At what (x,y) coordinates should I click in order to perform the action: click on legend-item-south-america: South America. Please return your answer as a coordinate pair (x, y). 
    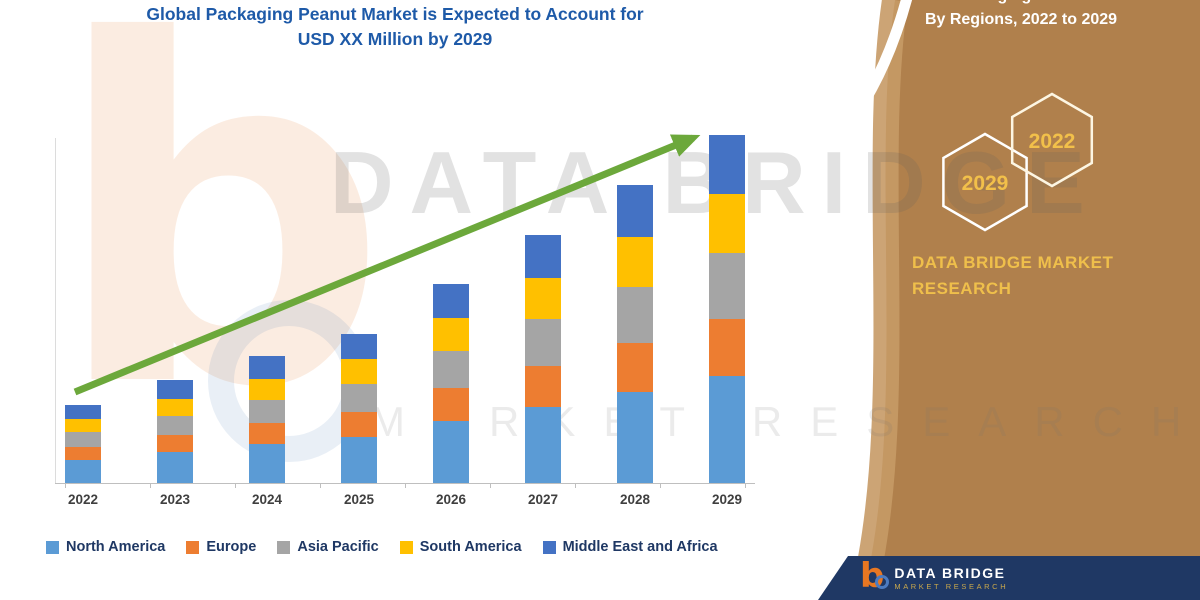
    Looking at the image, I should click on (460, 547).